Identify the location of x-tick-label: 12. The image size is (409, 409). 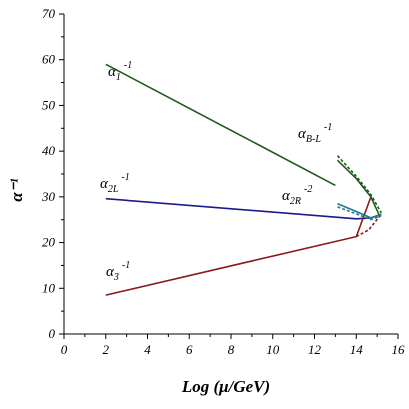
(315, 349).